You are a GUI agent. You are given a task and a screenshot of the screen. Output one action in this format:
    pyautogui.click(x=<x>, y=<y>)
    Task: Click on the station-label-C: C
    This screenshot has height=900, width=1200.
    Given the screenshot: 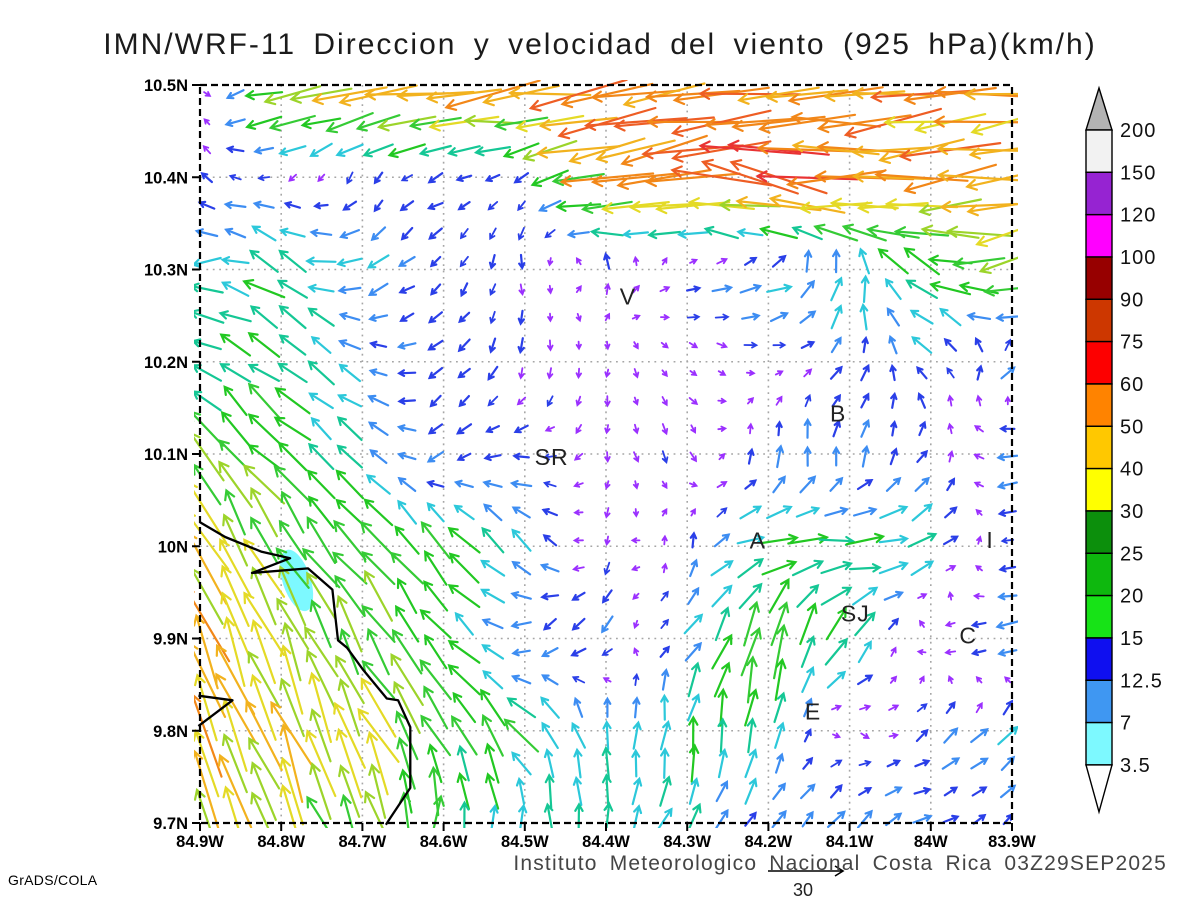 What is the action you would take?
    pyautogui.click(x=968, y=636)
    